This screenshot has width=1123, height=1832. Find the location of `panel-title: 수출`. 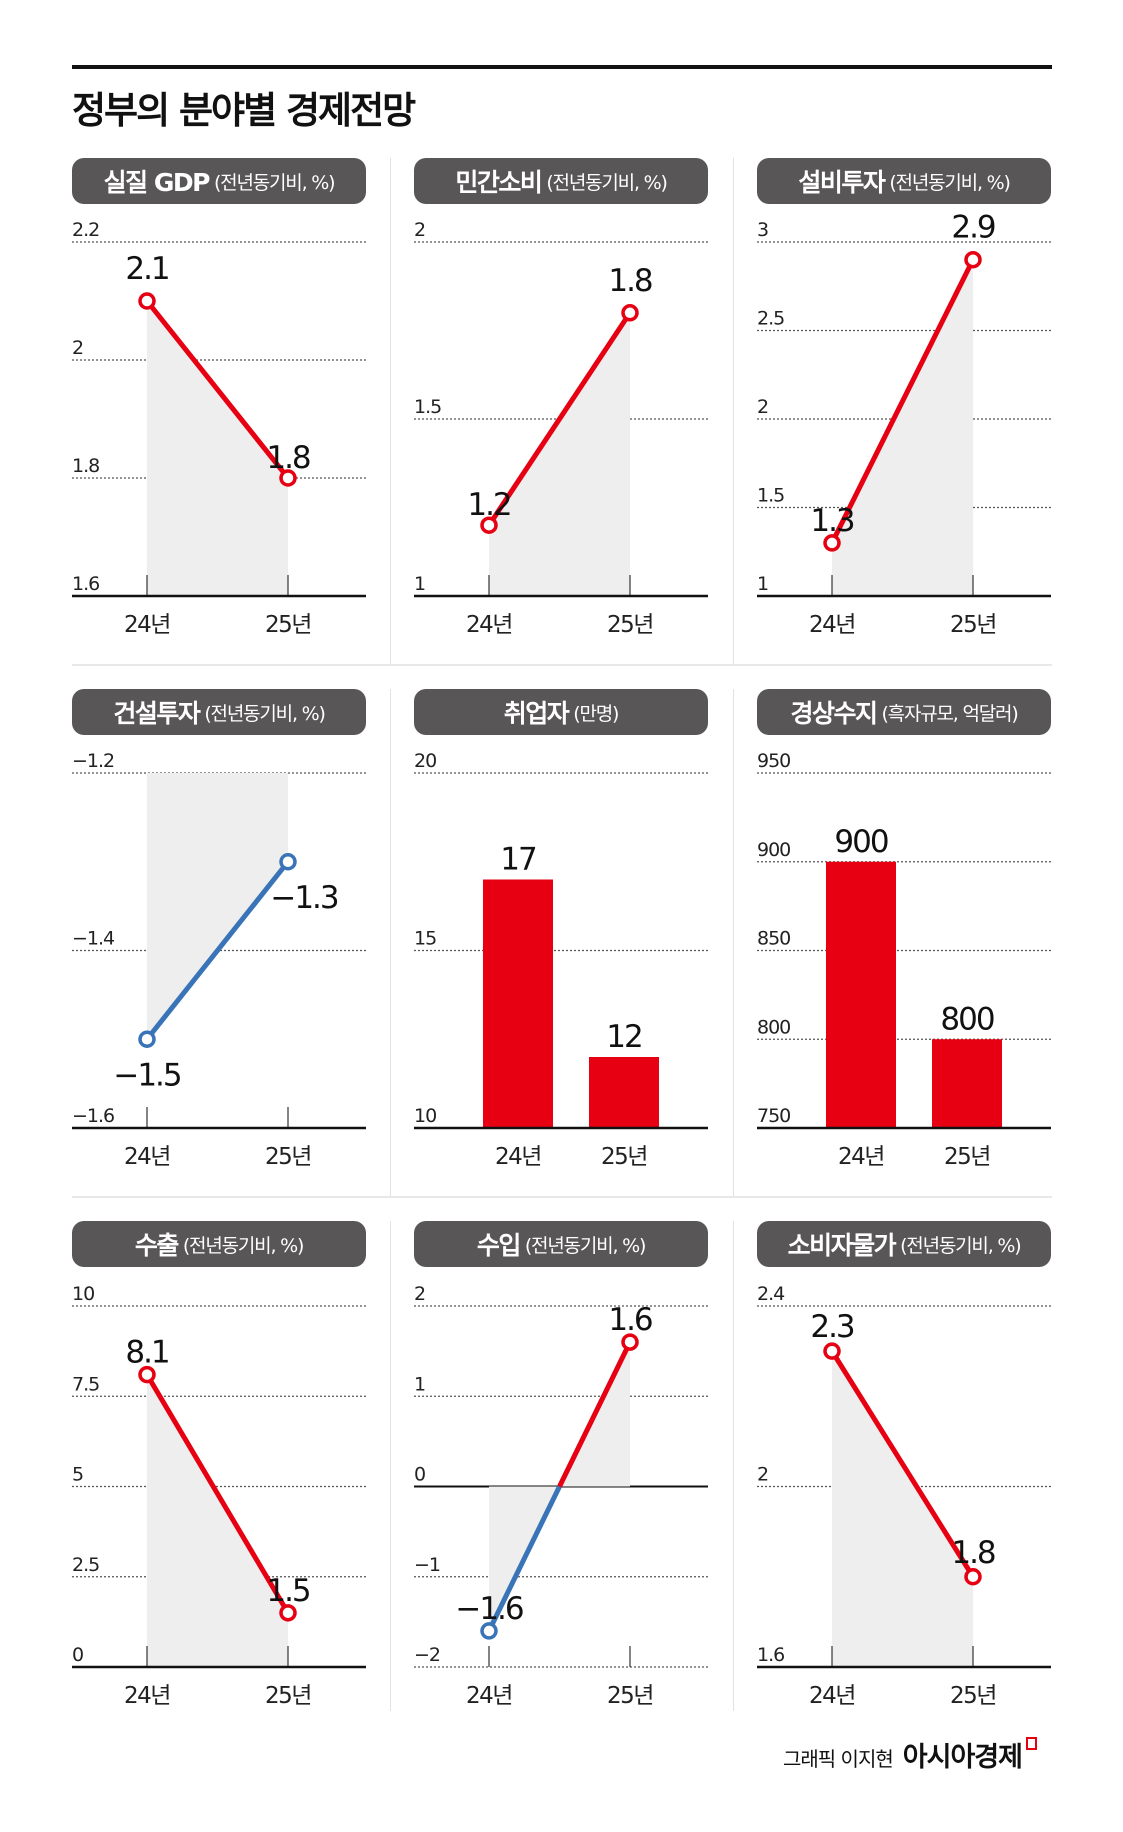

panel-title: 수출 is located at coordinates (157, 1245).